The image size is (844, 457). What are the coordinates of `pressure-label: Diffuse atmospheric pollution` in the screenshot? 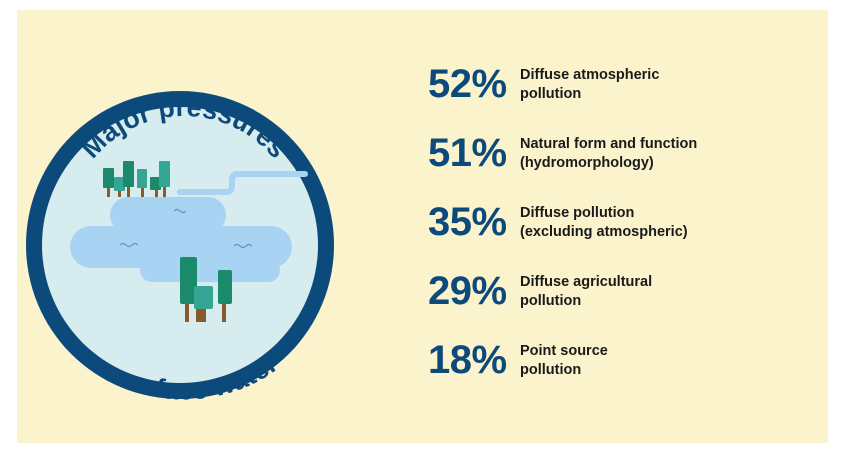 It's located at (665, 83).